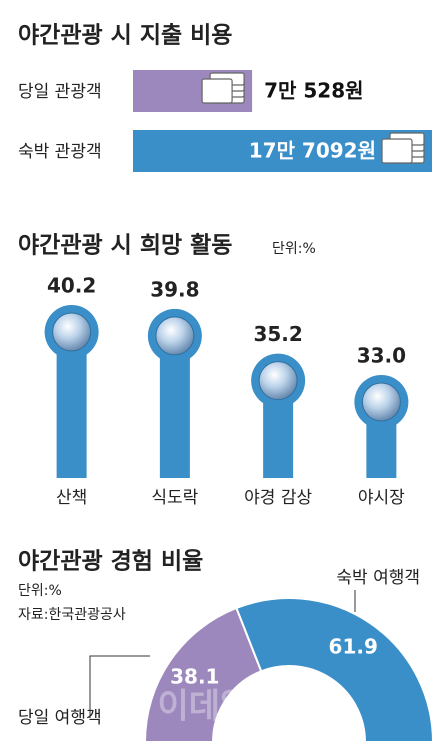 This screenshot has height=748, width=433. I want to click on category-label: 야시장, so click(381, 498).